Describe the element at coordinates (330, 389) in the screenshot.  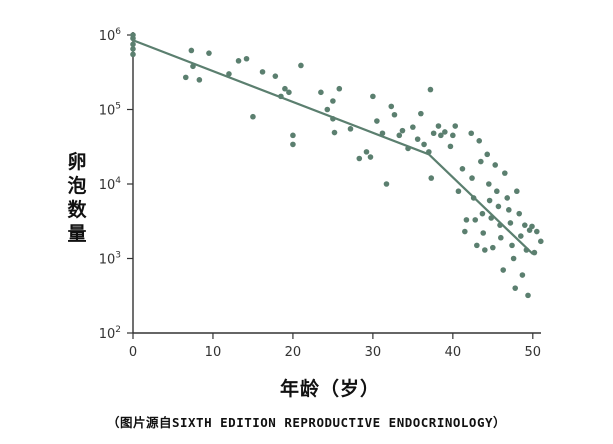
I see `x-axis-label: 年龄（岁）` at that location.